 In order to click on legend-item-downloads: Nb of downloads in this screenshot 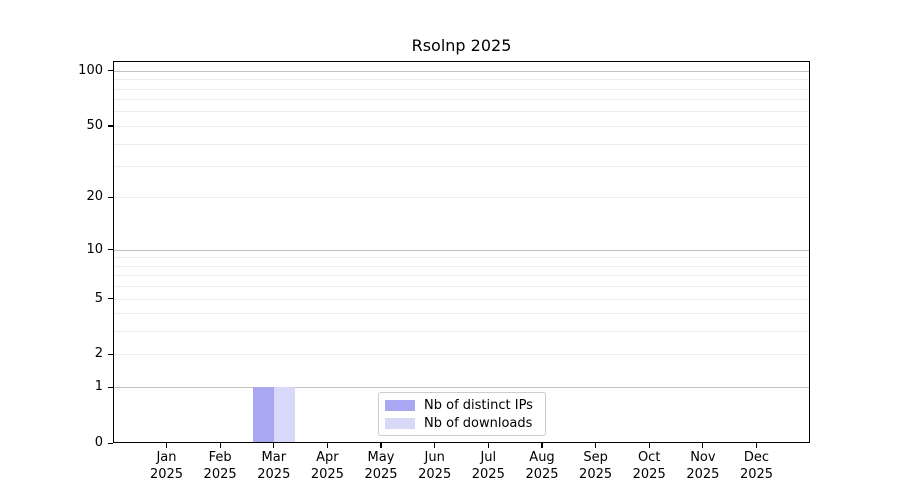, I will do `click(465, 423)`.